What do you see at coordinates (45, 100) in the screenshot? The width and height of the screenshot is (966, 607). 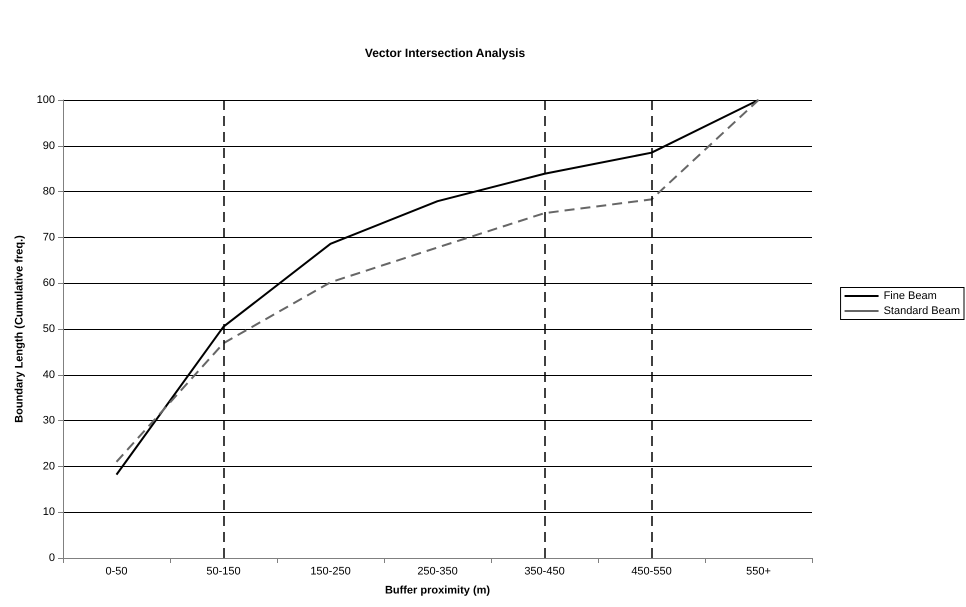 I see `y-tick-label: 100` at bounding box center [45, 100].